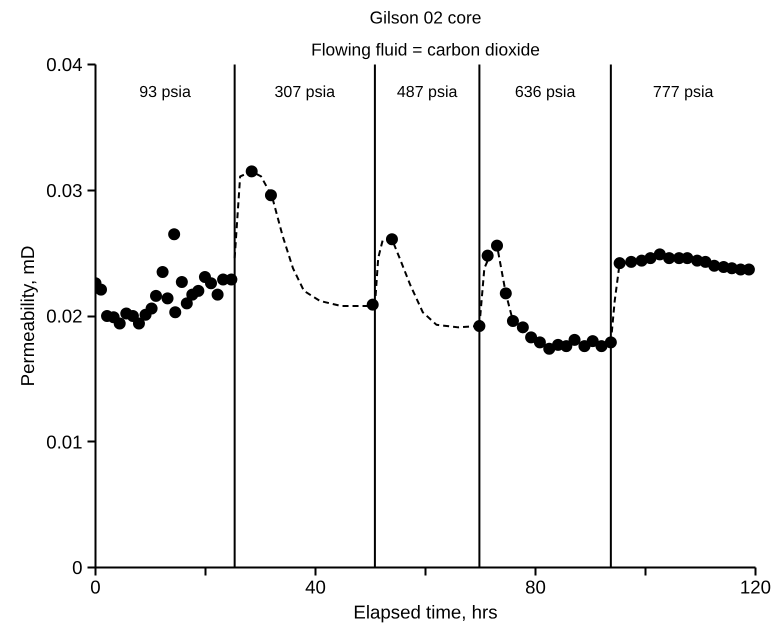 This screenshot has height=625, width=780. Describe the element at coordinates (64, 441) in the screenshot. I see `y-tick-label: 0.01` at that location.